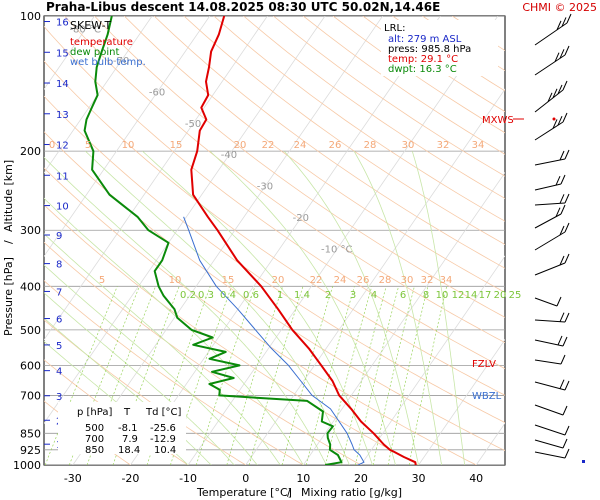 The image size is (600, 500). Describe the element at coordinates (130, 439) in the screenshot. I see `table-cell: 7.9` at that location.